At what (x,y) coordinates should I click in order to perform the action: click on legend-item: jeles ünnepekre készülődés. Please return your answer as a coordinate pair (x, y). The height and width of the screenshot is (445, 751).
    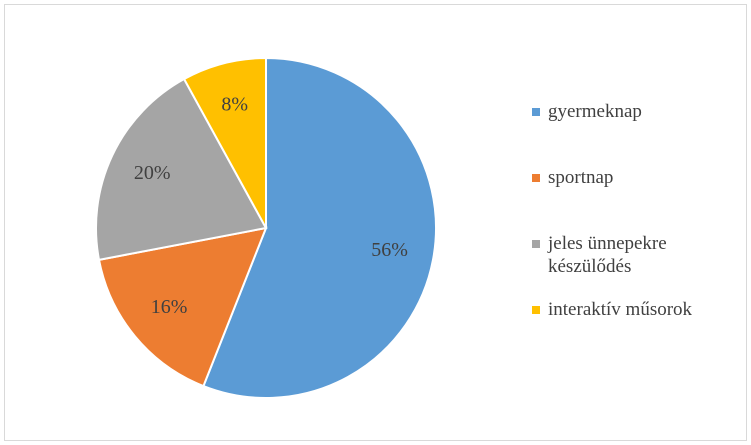
    Looking at the image, I should click on (637, 265).